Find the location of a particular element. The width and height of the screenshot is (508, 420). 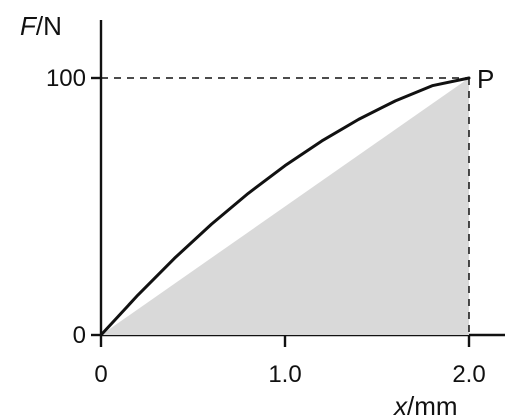

point-label-p: P is located at coordinates (485, 79).